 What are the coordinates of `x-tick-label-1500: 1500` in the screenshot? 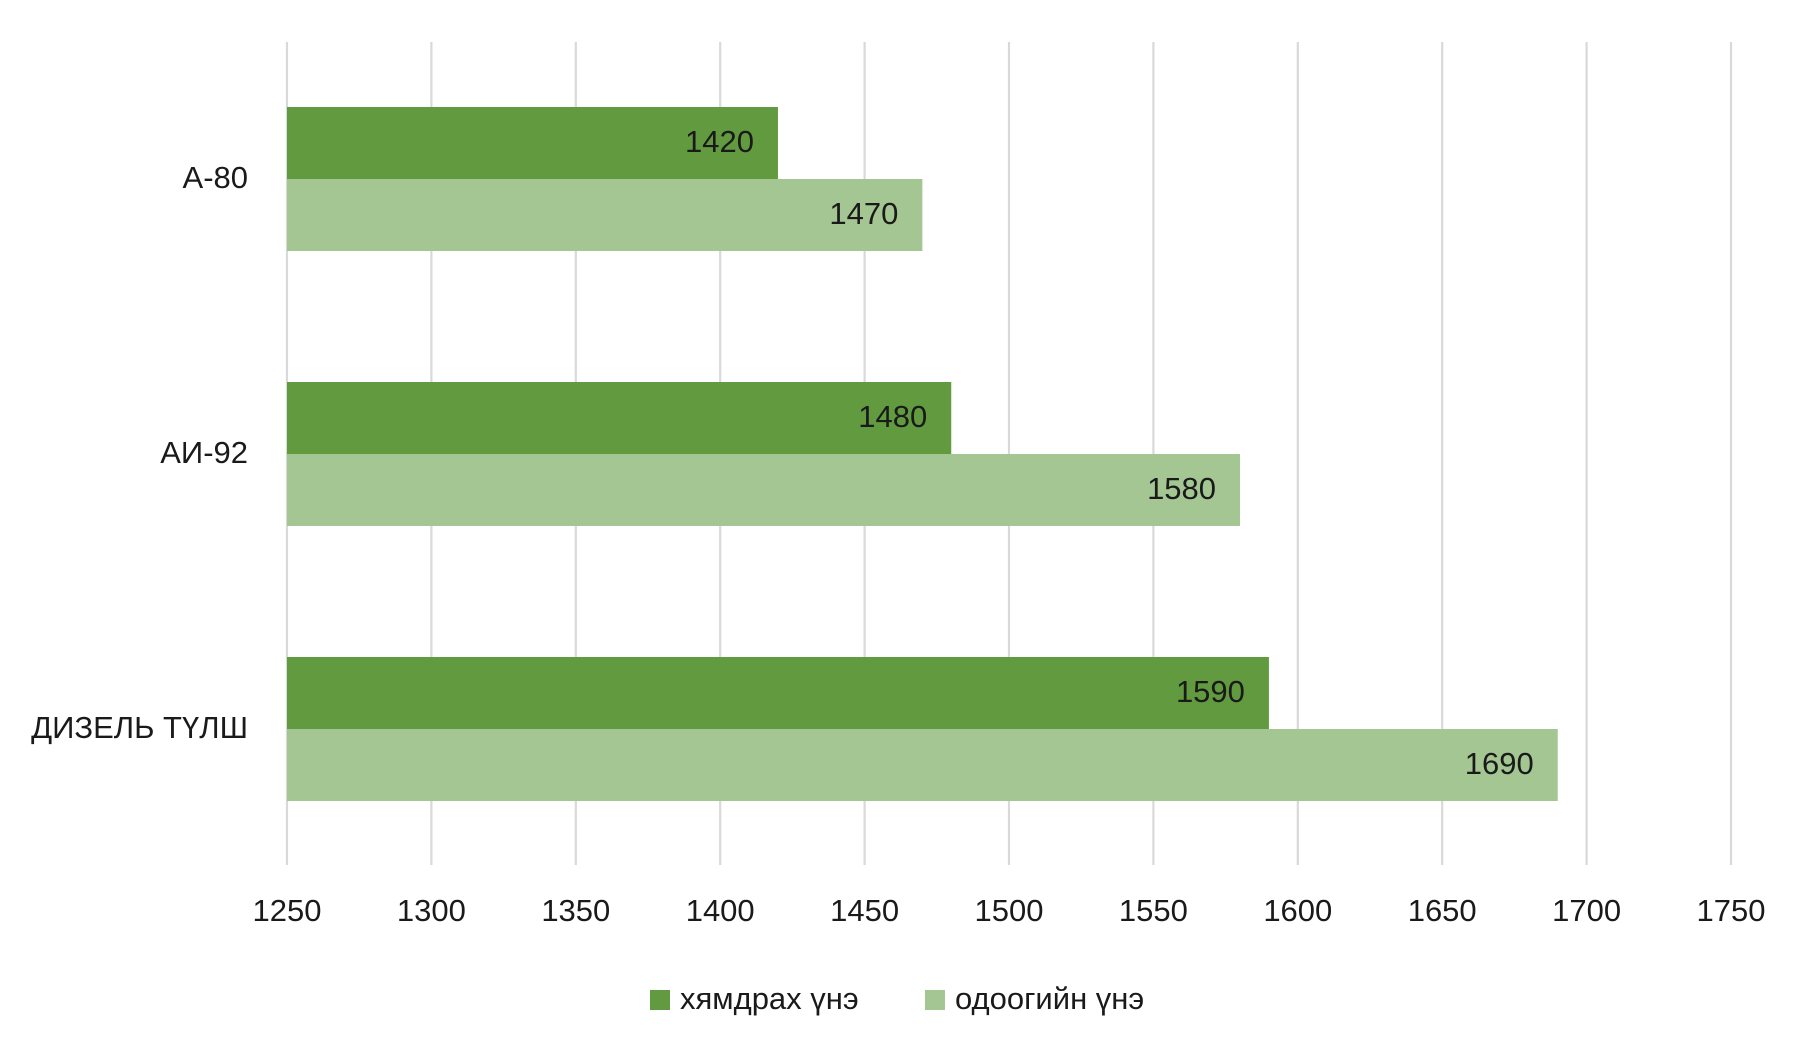 It's located at (1009, 910).